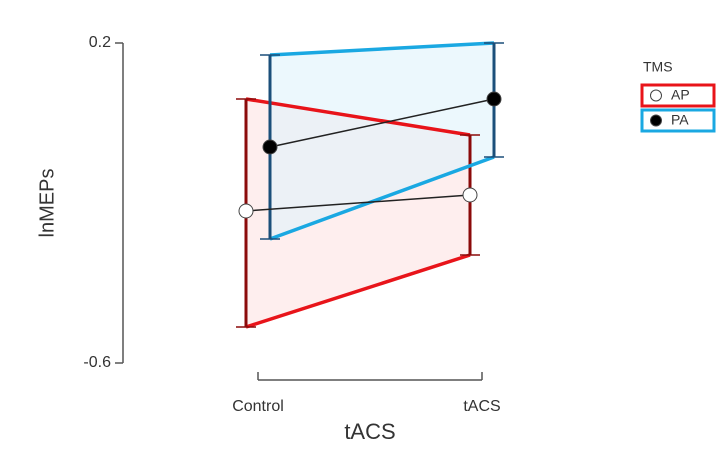 The width and height of the screenshot is (720, 454). I want to click on x-tick-label: tACS, so click(481, 406).